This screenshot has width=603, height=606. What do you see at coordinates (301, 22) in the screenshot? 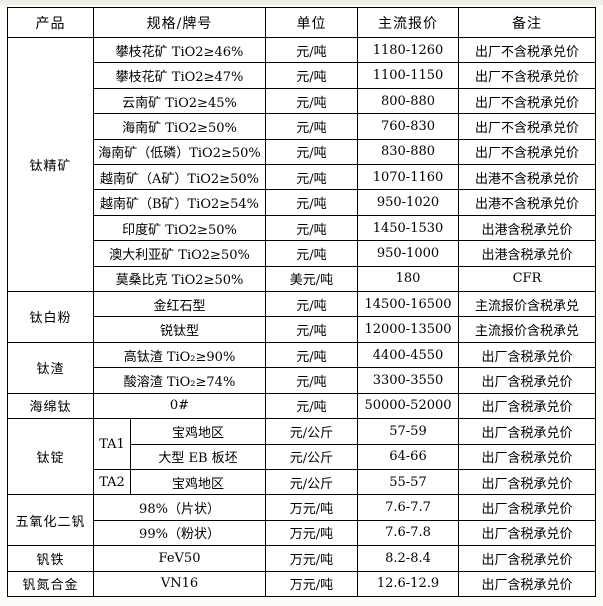
I see `table-header-row: 产品 规格/牌号 单位 主流报价 备注` at bounding box center [301, 22].